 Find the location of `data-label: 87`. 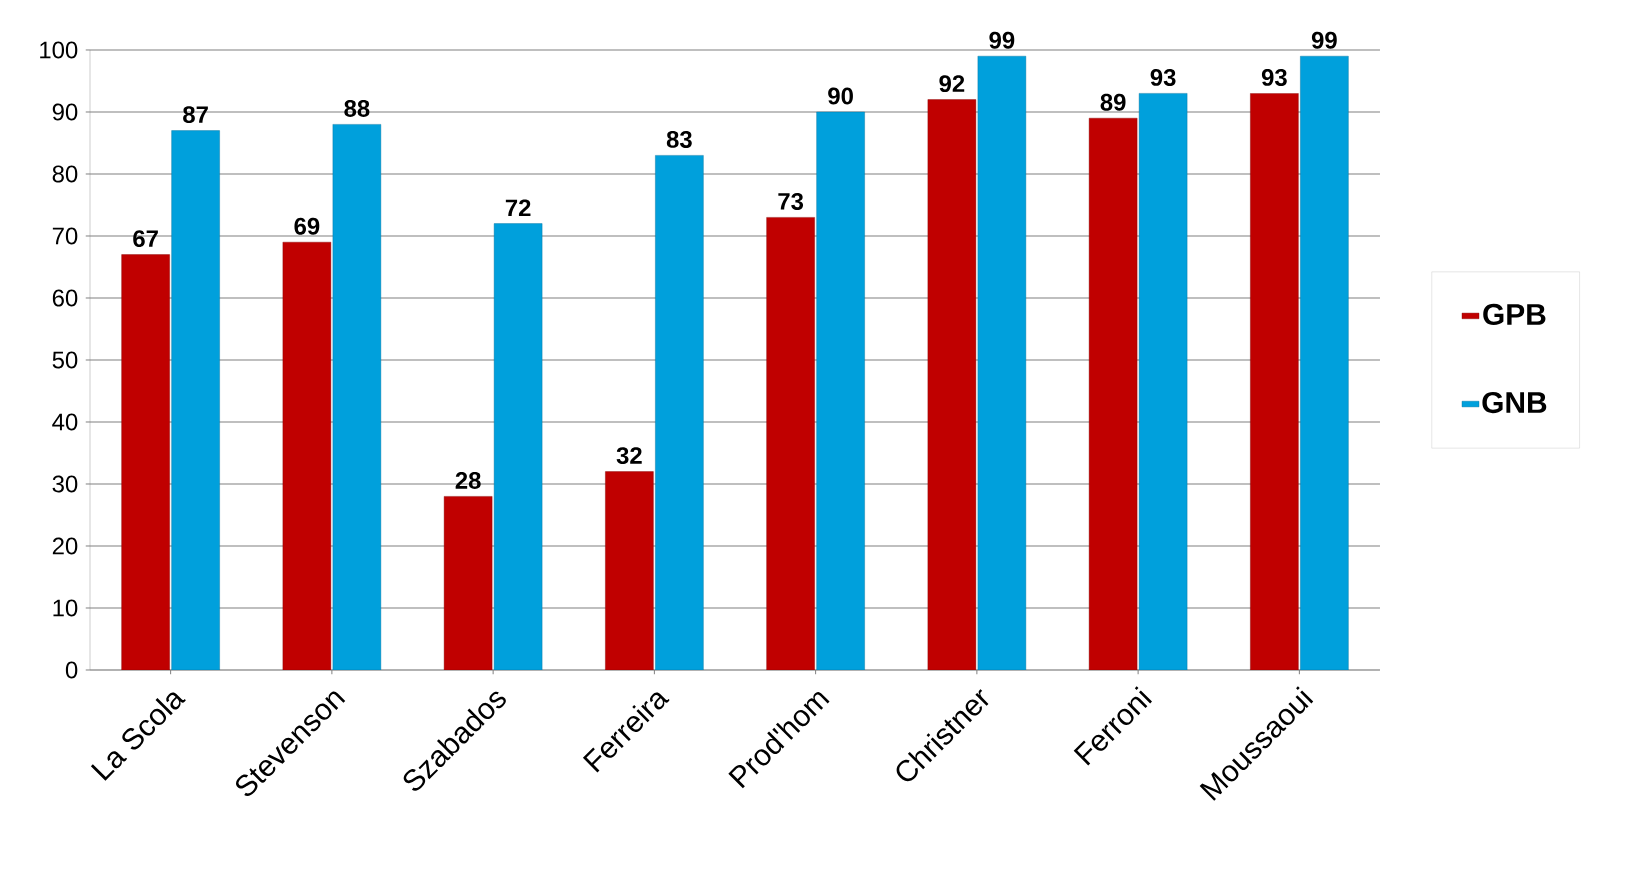

data-label: 87 is located at coordinates (195, 115).